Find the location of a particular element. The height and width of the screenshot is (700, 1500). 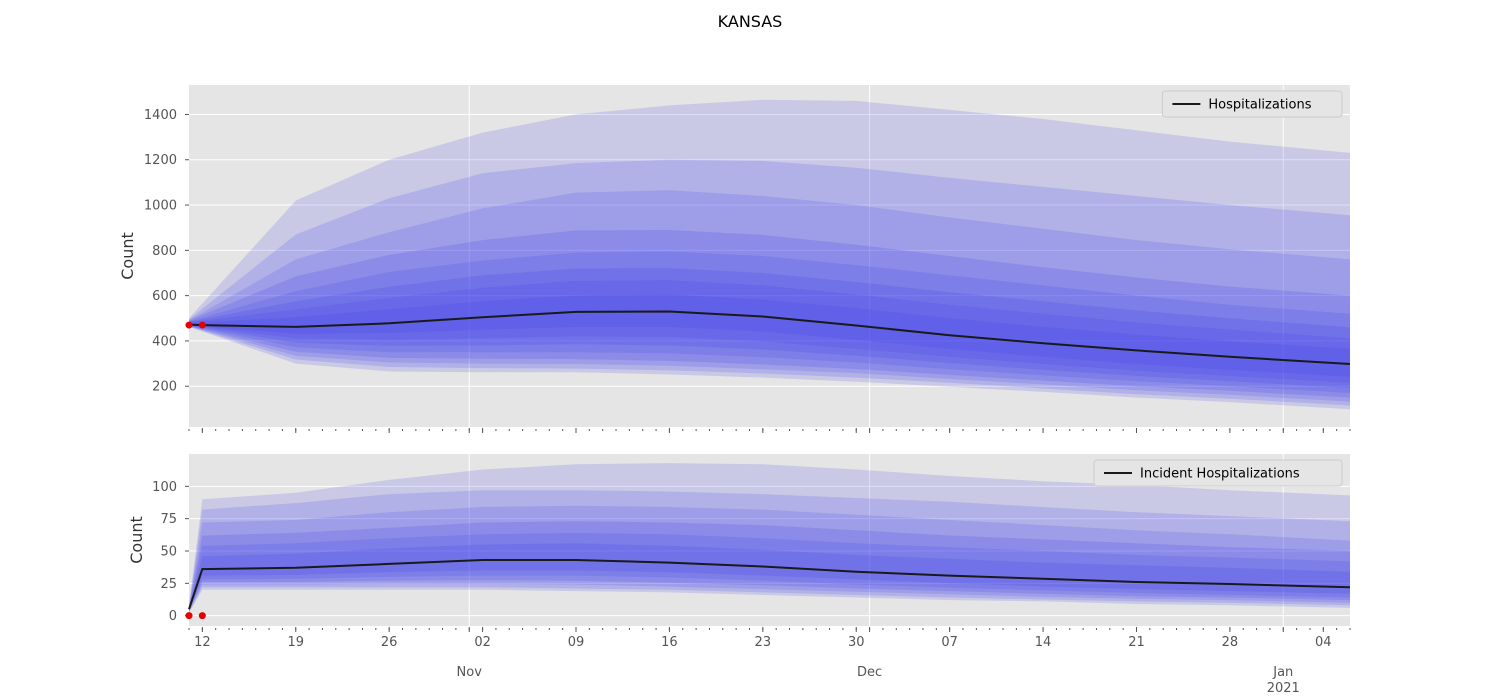

x-day-tick-label: 14 is located at coordinates (1043, 642).